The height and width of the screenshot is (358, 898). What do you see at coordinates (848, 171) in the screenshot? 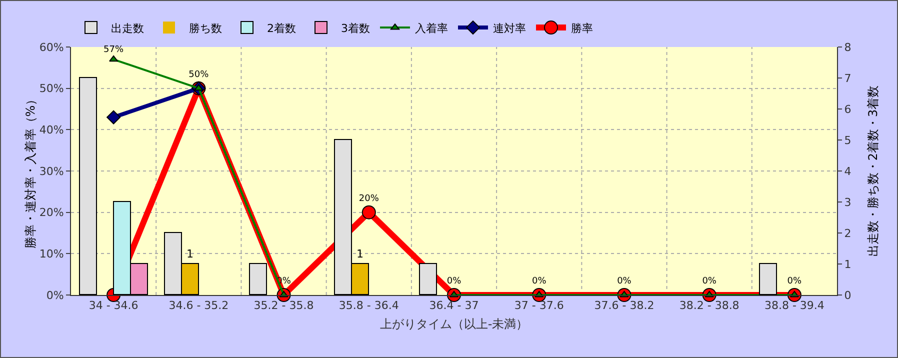
I see `y2-tick-label: 4` at bounding box center [848, 171].